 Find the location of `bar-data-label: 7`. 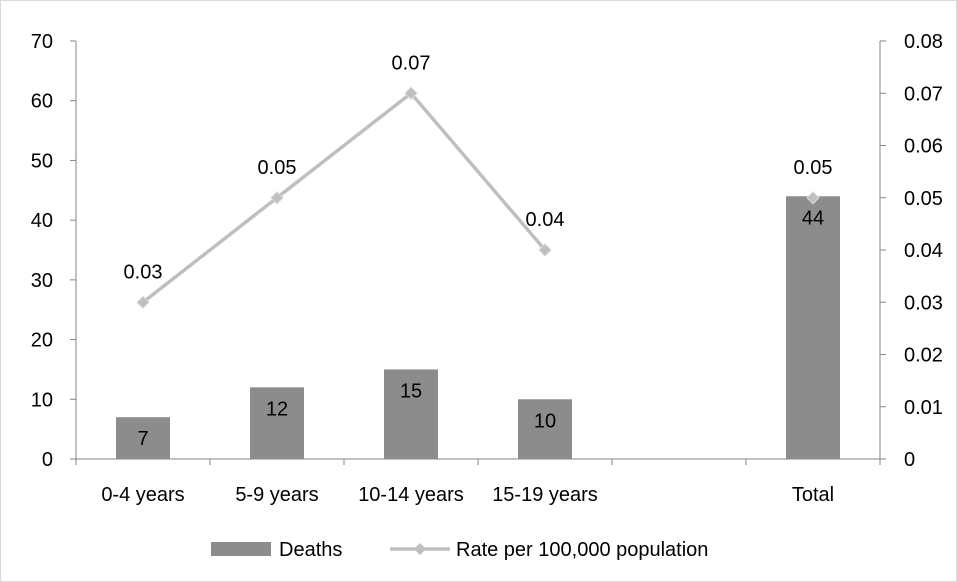

bar-data-label: 7 is located at coordinates (142, 439).